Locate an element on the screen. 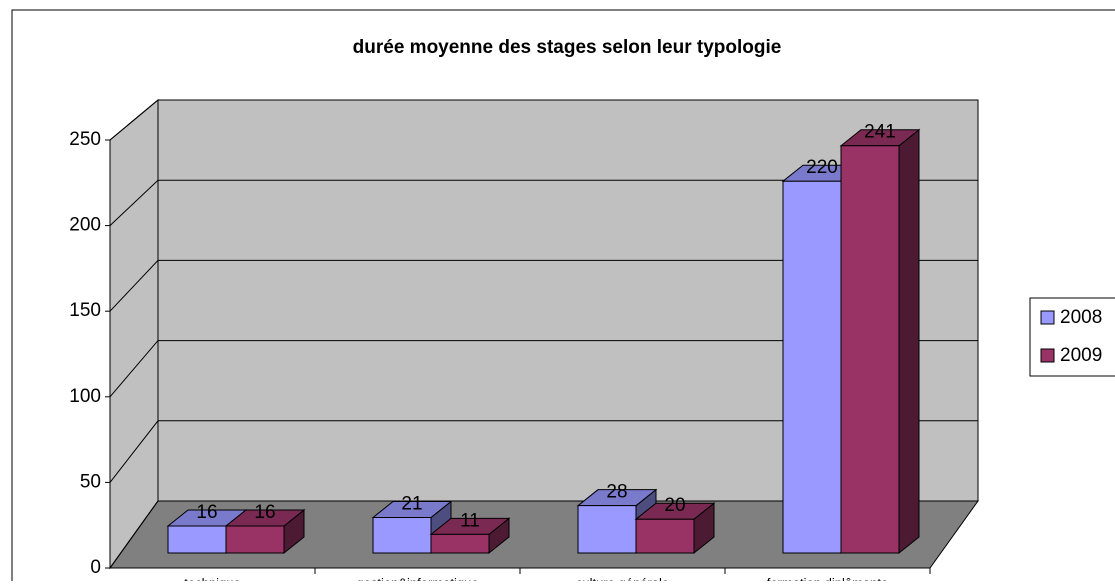 This screenshot has width=1115, height=586. y-tick-label: 250 is located at coordinates (85, 139).